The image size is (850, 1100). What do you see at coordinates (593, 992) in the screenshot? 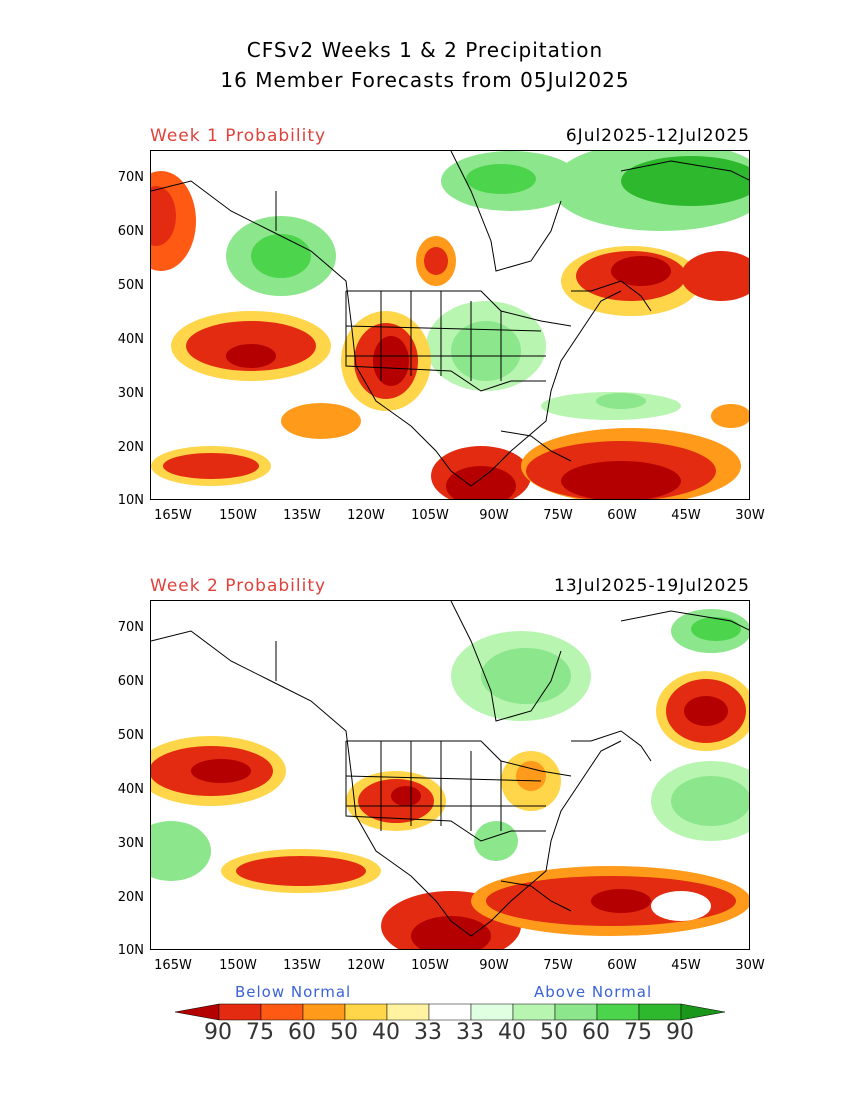
I see `above-normal-label: Above Normal` at bounding box center [593, 992].